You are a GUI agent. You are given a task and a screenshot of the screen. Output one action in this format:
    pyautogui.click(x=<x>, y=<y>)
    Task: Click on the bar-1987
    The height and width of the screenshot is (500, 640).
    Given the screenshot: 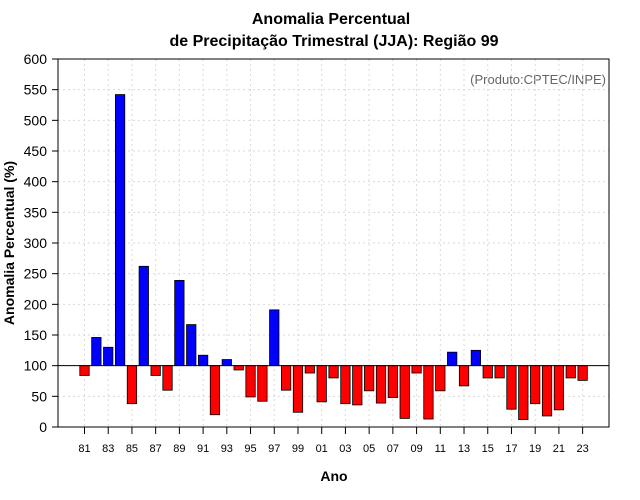 What is the action you would take?
    pyautogui.click(x=155, y=370)
    